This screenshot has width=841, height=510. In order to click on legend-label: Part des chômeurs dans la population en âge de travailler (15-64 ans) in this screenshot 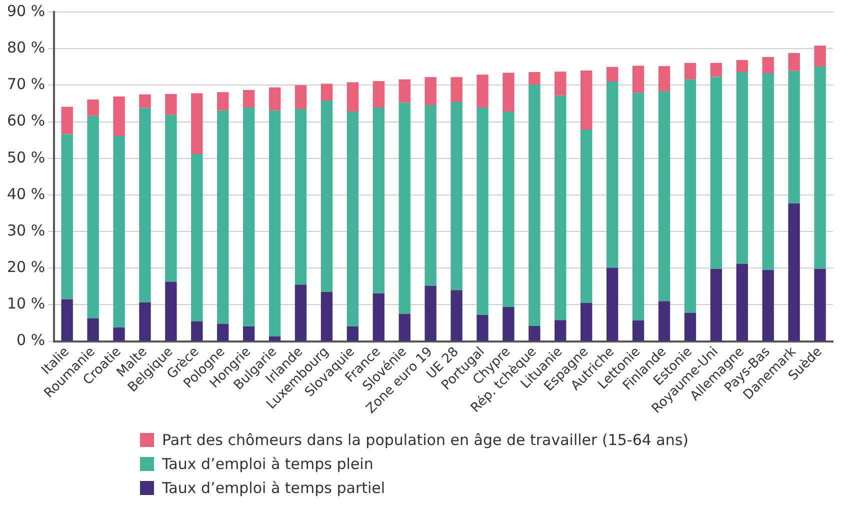, I will do `click(425, 440)`.